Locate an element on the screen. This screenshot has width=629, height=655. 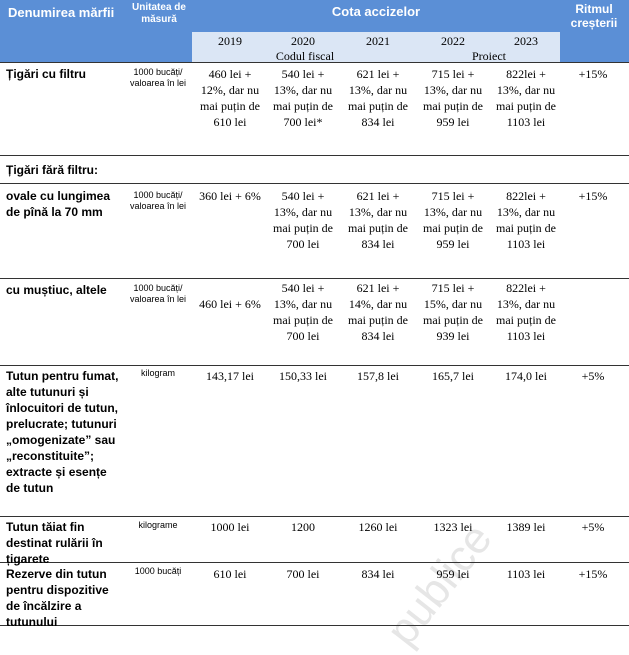
value-2019: 1000 lei is located at coordinates (230, 527).